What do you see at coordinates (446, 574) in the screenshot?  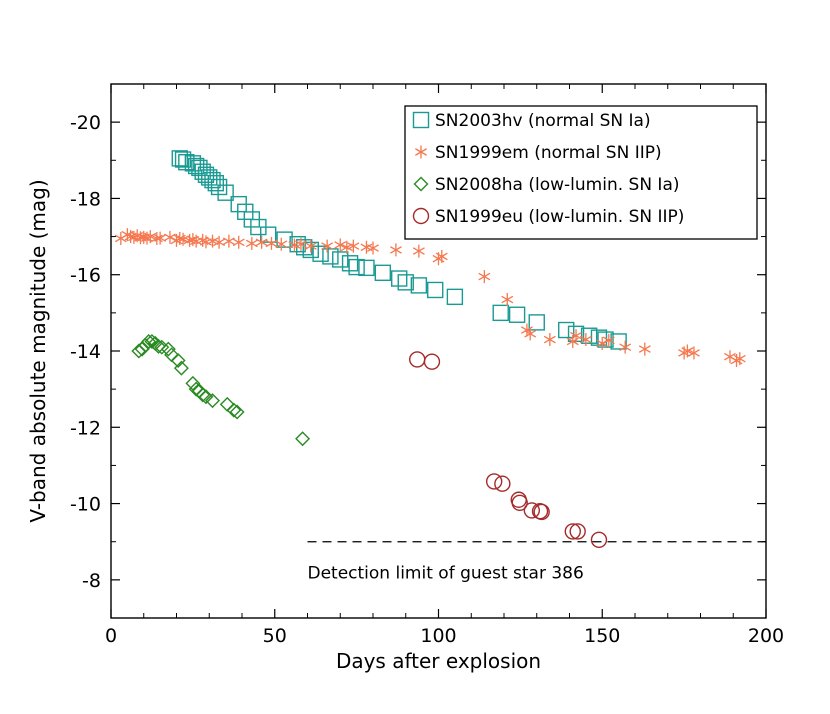 I see `detection-limit-label: Detection limit of guest star 386` at bounding box center [446, 574].